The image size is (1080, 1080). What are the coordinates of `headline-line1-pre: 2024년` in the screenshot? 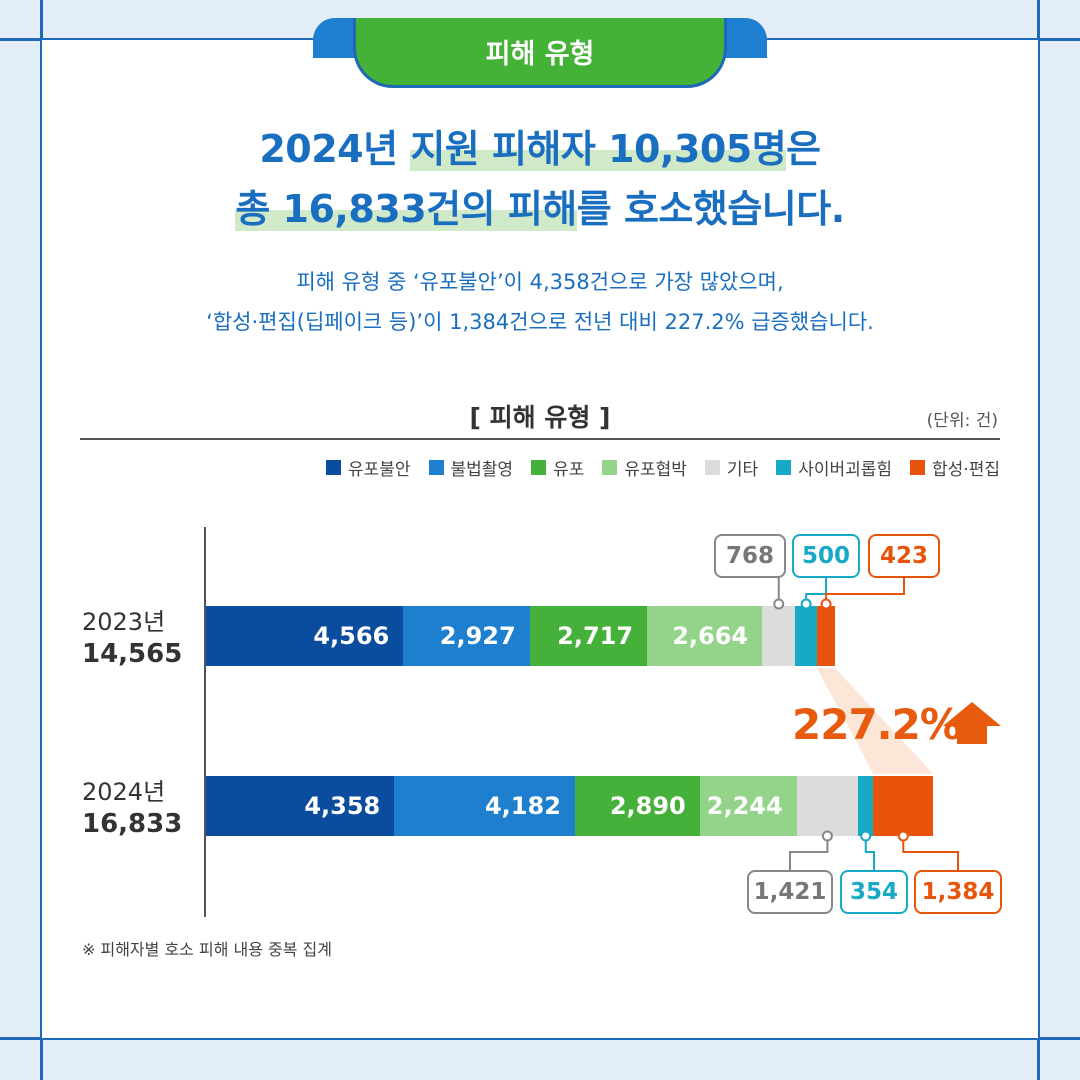 It's located at (335, 149).